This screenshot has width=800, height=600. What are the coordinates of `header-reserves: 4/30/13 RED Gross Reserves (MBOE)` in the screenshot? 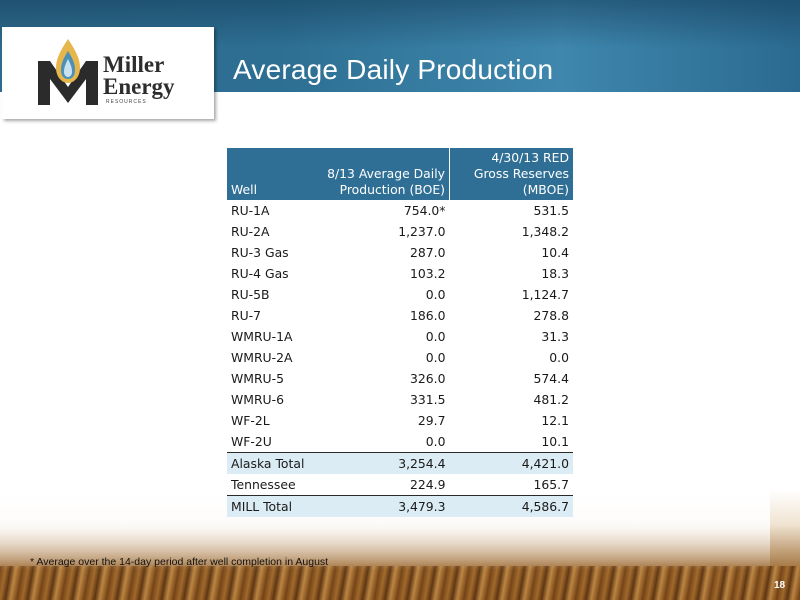 It's located at (511, 174).